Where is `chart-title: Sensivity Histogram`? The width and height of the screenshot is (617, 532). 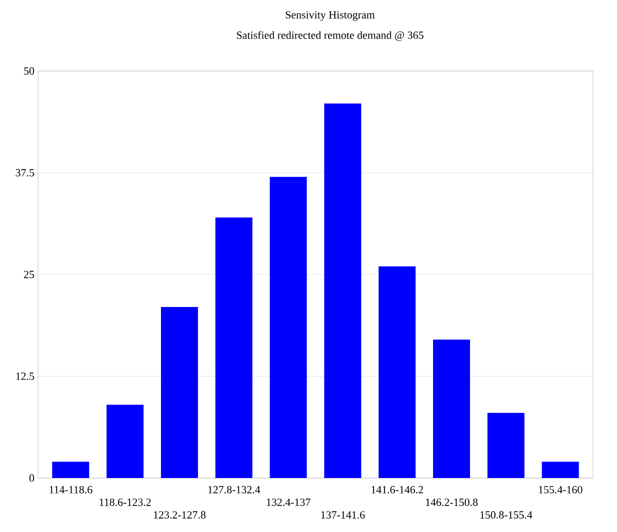
chart-title: Sensivity Histogram is located at coordinates (330, 16).